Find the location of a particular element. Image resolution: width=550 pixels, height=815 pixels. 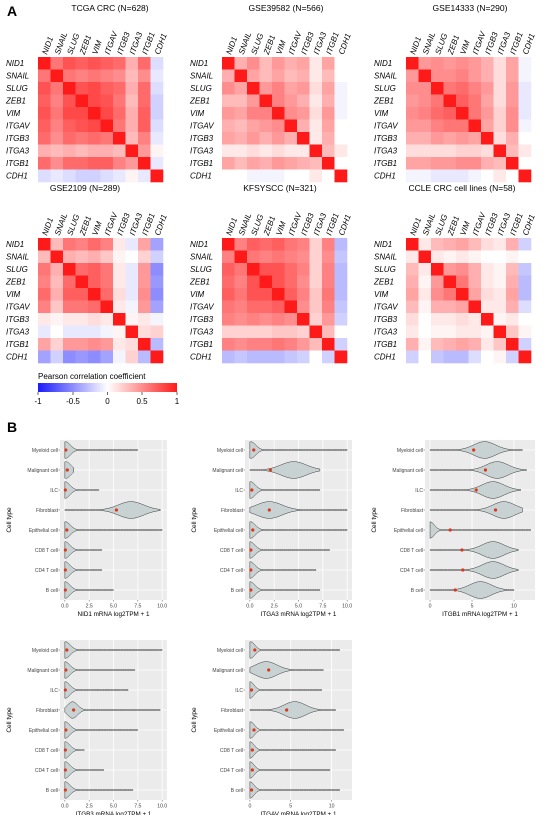

category-label: Malignant cell is located at coordinates (407, 471).